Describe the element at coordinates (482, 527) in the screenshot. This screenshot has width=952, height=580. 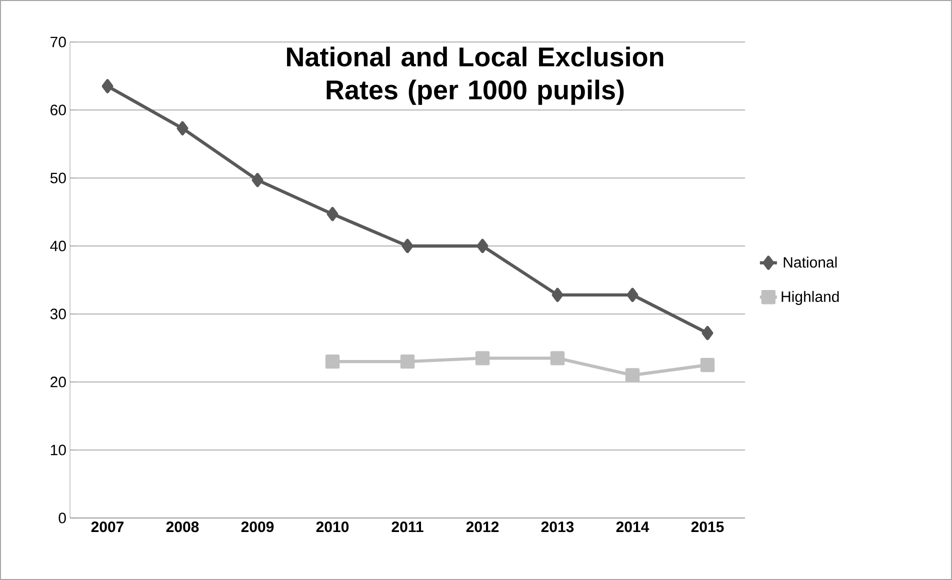
I see `x-tick-label: 2012` at that location.